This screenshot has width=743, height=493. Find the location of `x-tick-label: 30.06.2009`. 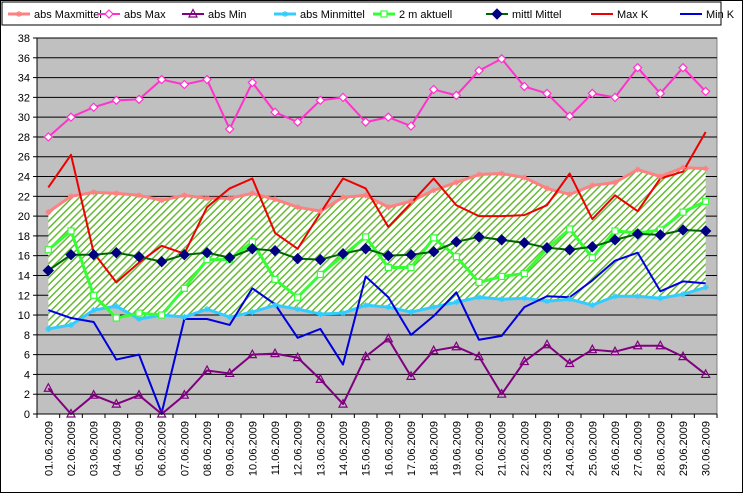

x-tick-label: 30.06.2009 is located at coordinates (707, 448).